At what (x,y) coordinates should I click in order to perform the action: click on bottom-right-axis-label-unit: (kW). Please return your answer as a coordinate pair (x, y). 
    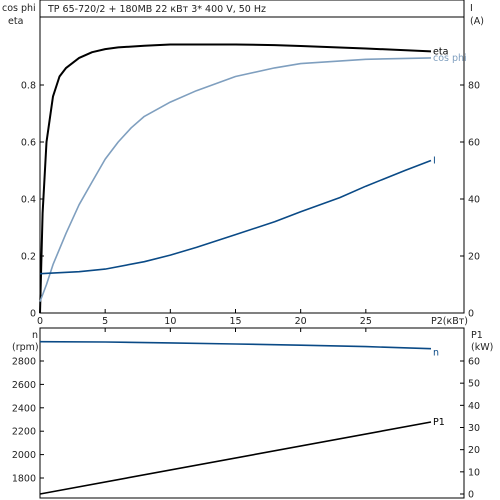
    Looking at the image, I should click on (482, 347).